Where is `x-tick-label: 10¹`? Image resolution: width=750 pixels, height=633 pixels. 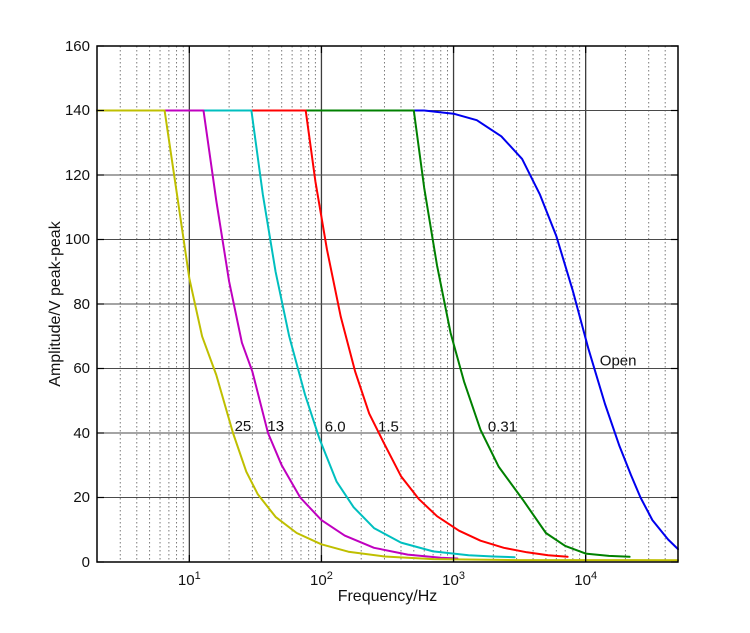
x-tick-label: 10¹ is located at coordinates (189, 579).